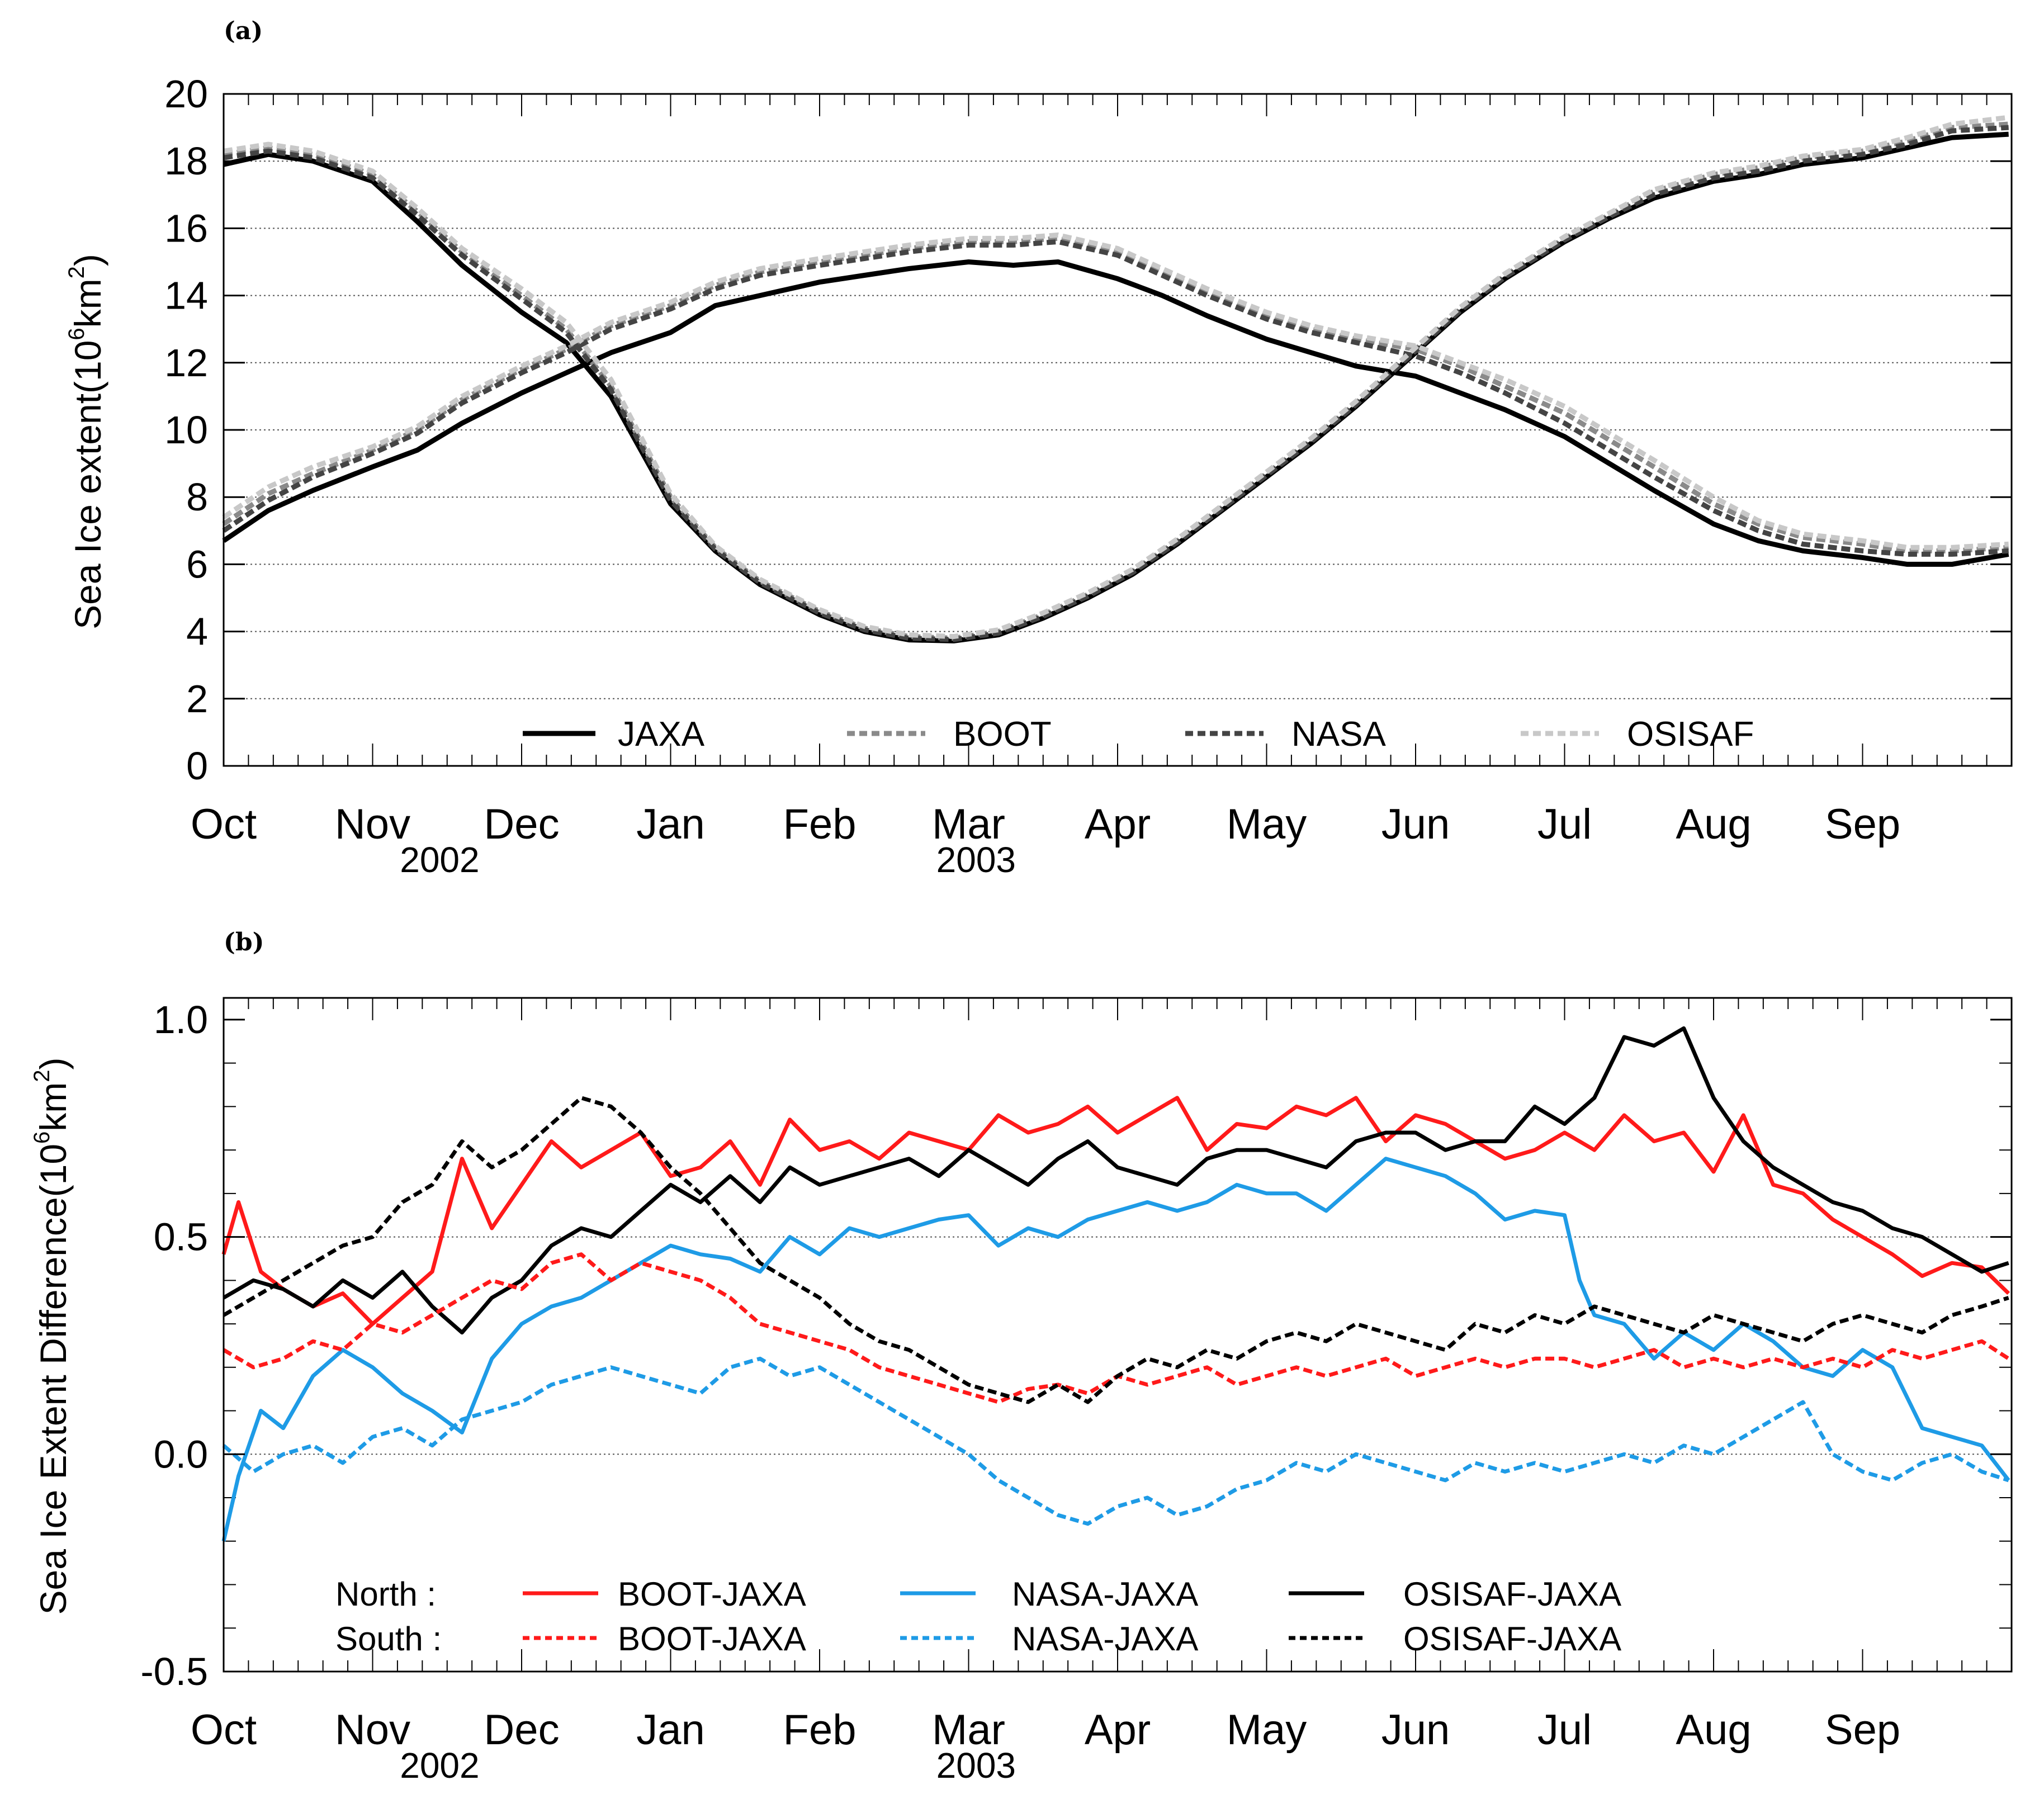  I want to click on y-tick-label: 2, so click(197, 699).